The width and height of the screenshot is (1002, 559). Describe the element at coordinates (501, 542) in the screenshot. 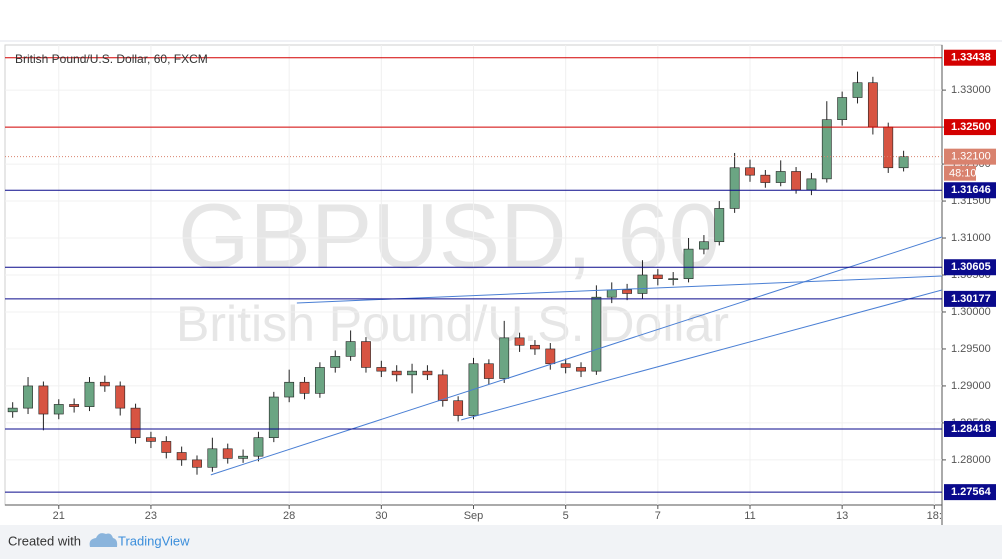

I see `footer-bar` at that location.